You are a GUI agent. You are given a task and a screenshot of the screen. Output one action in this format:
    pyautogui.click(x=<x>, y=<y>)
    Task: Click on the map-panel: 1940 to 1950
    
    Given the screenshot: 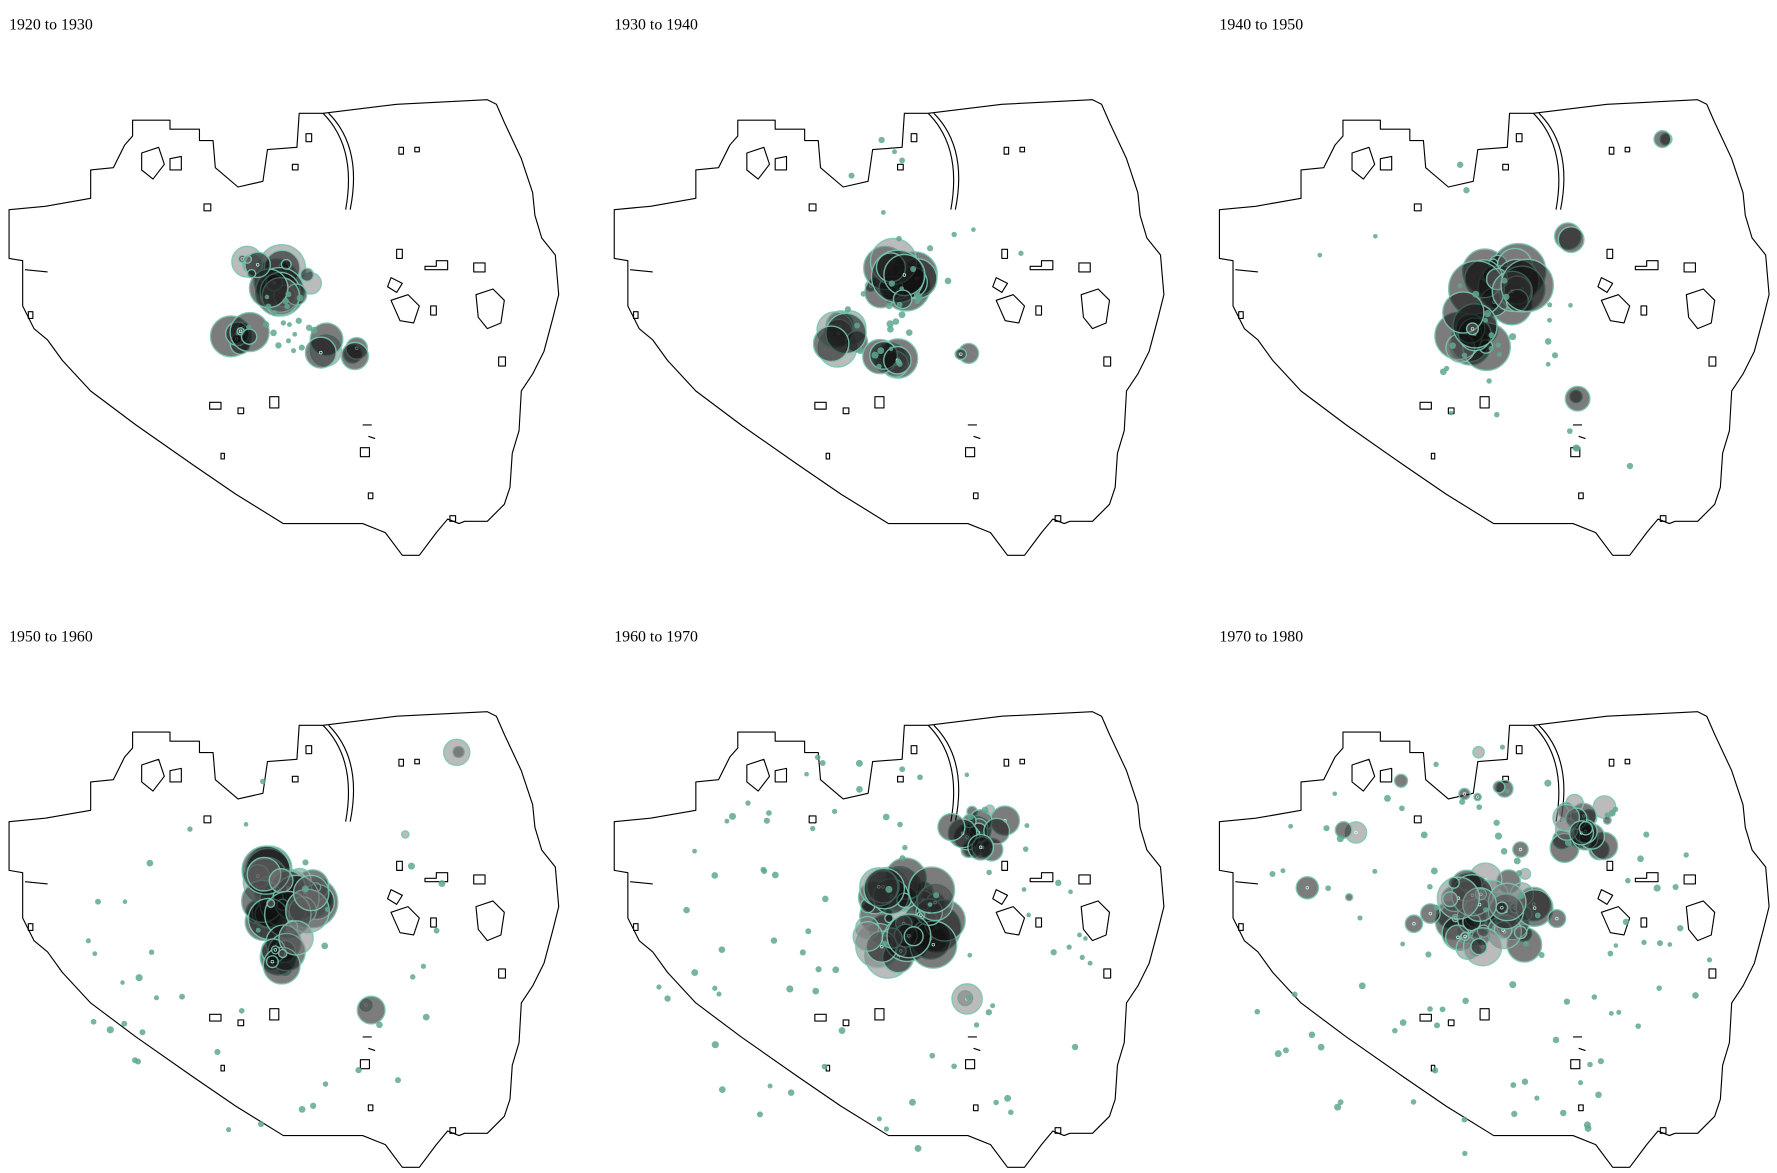 What is the action you would take?
    pyautogui.click(x=1494, y=286)
    